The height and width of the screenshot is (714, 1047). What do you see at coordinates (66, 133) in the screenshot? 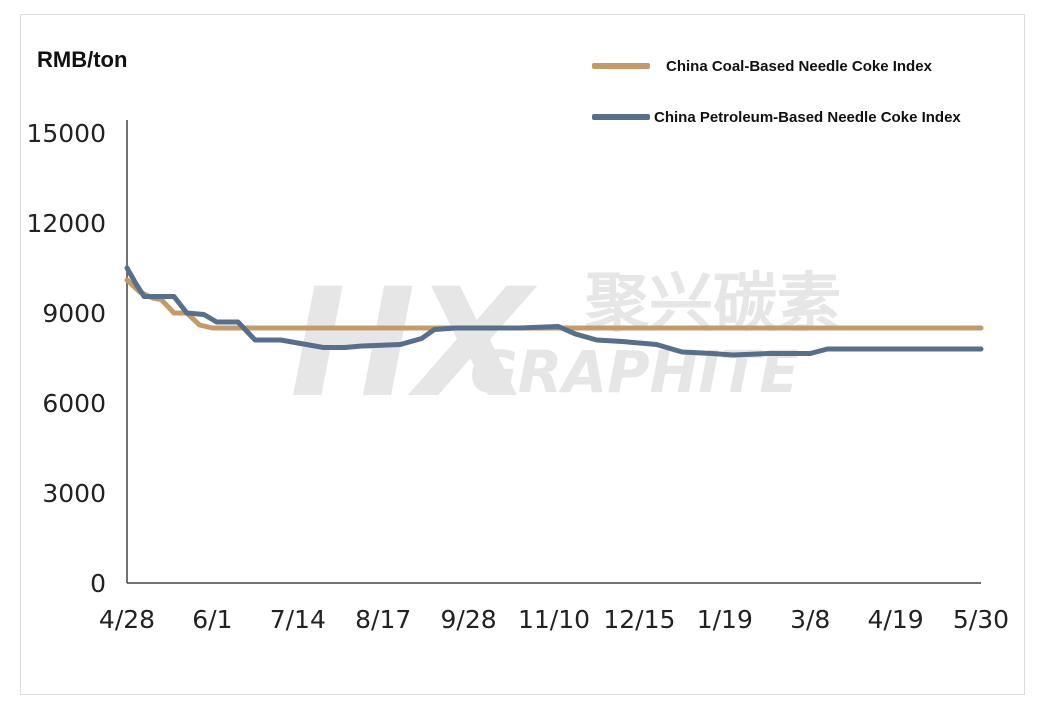
I see `y-tick-label: 15000` at bounding box center [66, 133].